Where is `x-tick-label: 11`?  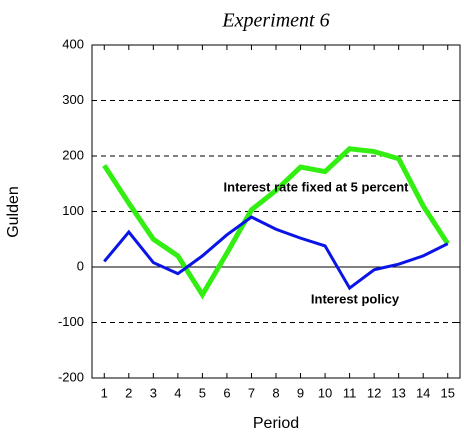 x-tick-label: 11 is located at coordinates (350, 392).